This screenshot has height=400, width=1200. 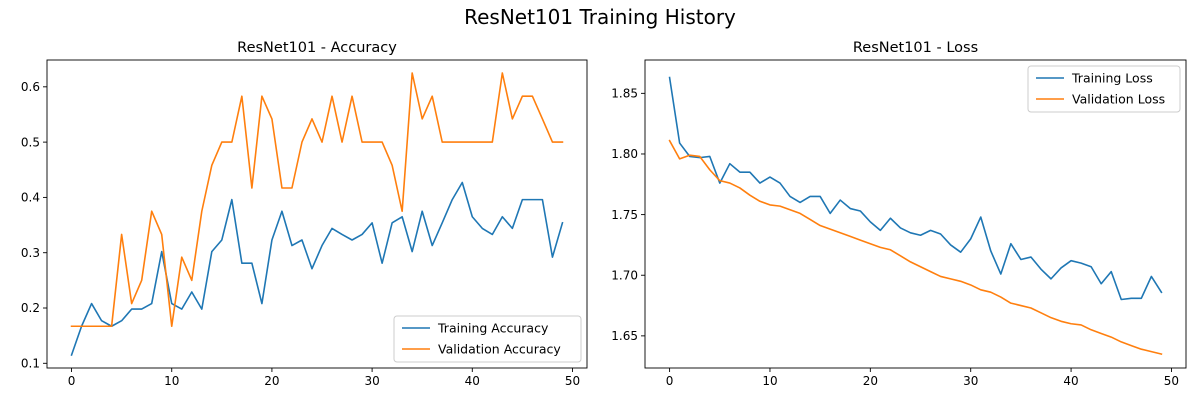 What do you see at coordinates (30, 308) in the screenshot?
I see `accuracy-y-tick-label: 0.2` at bounding box center [30, 308].